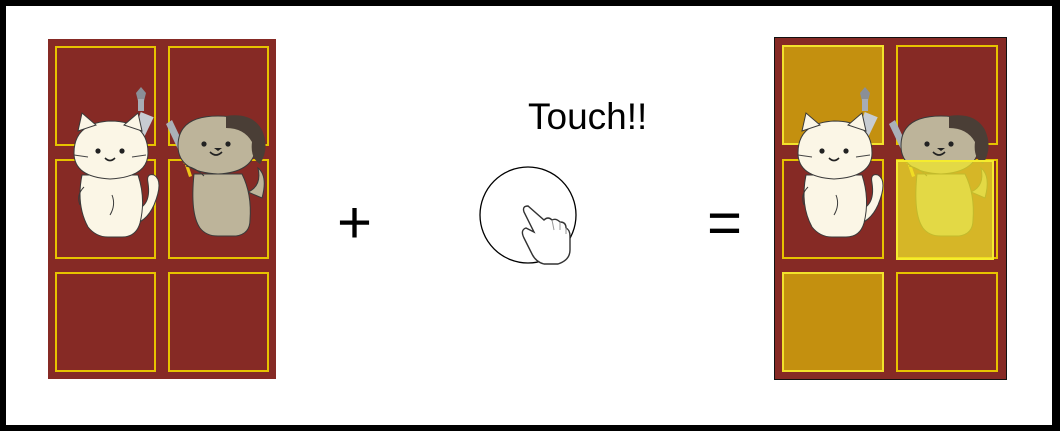 This screenshot has height=431, width=1060. I want to click on dog-knight-icon, so click(216, 175).